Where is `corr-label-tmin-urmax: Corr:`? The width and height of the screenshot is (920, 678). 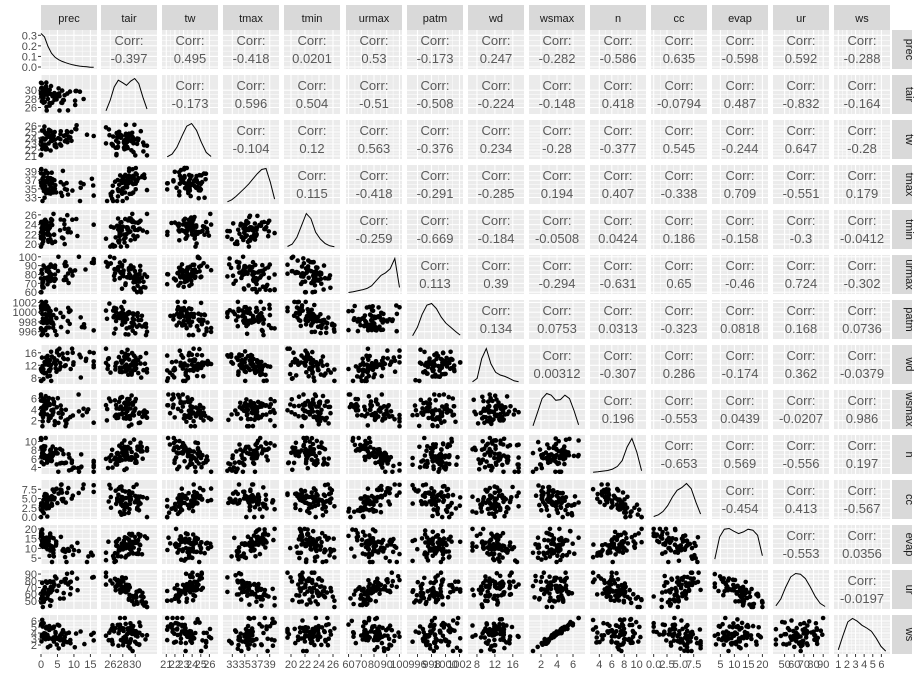 corr-label-tmin-urmax: Corr: is located at coordinates (374, 220).